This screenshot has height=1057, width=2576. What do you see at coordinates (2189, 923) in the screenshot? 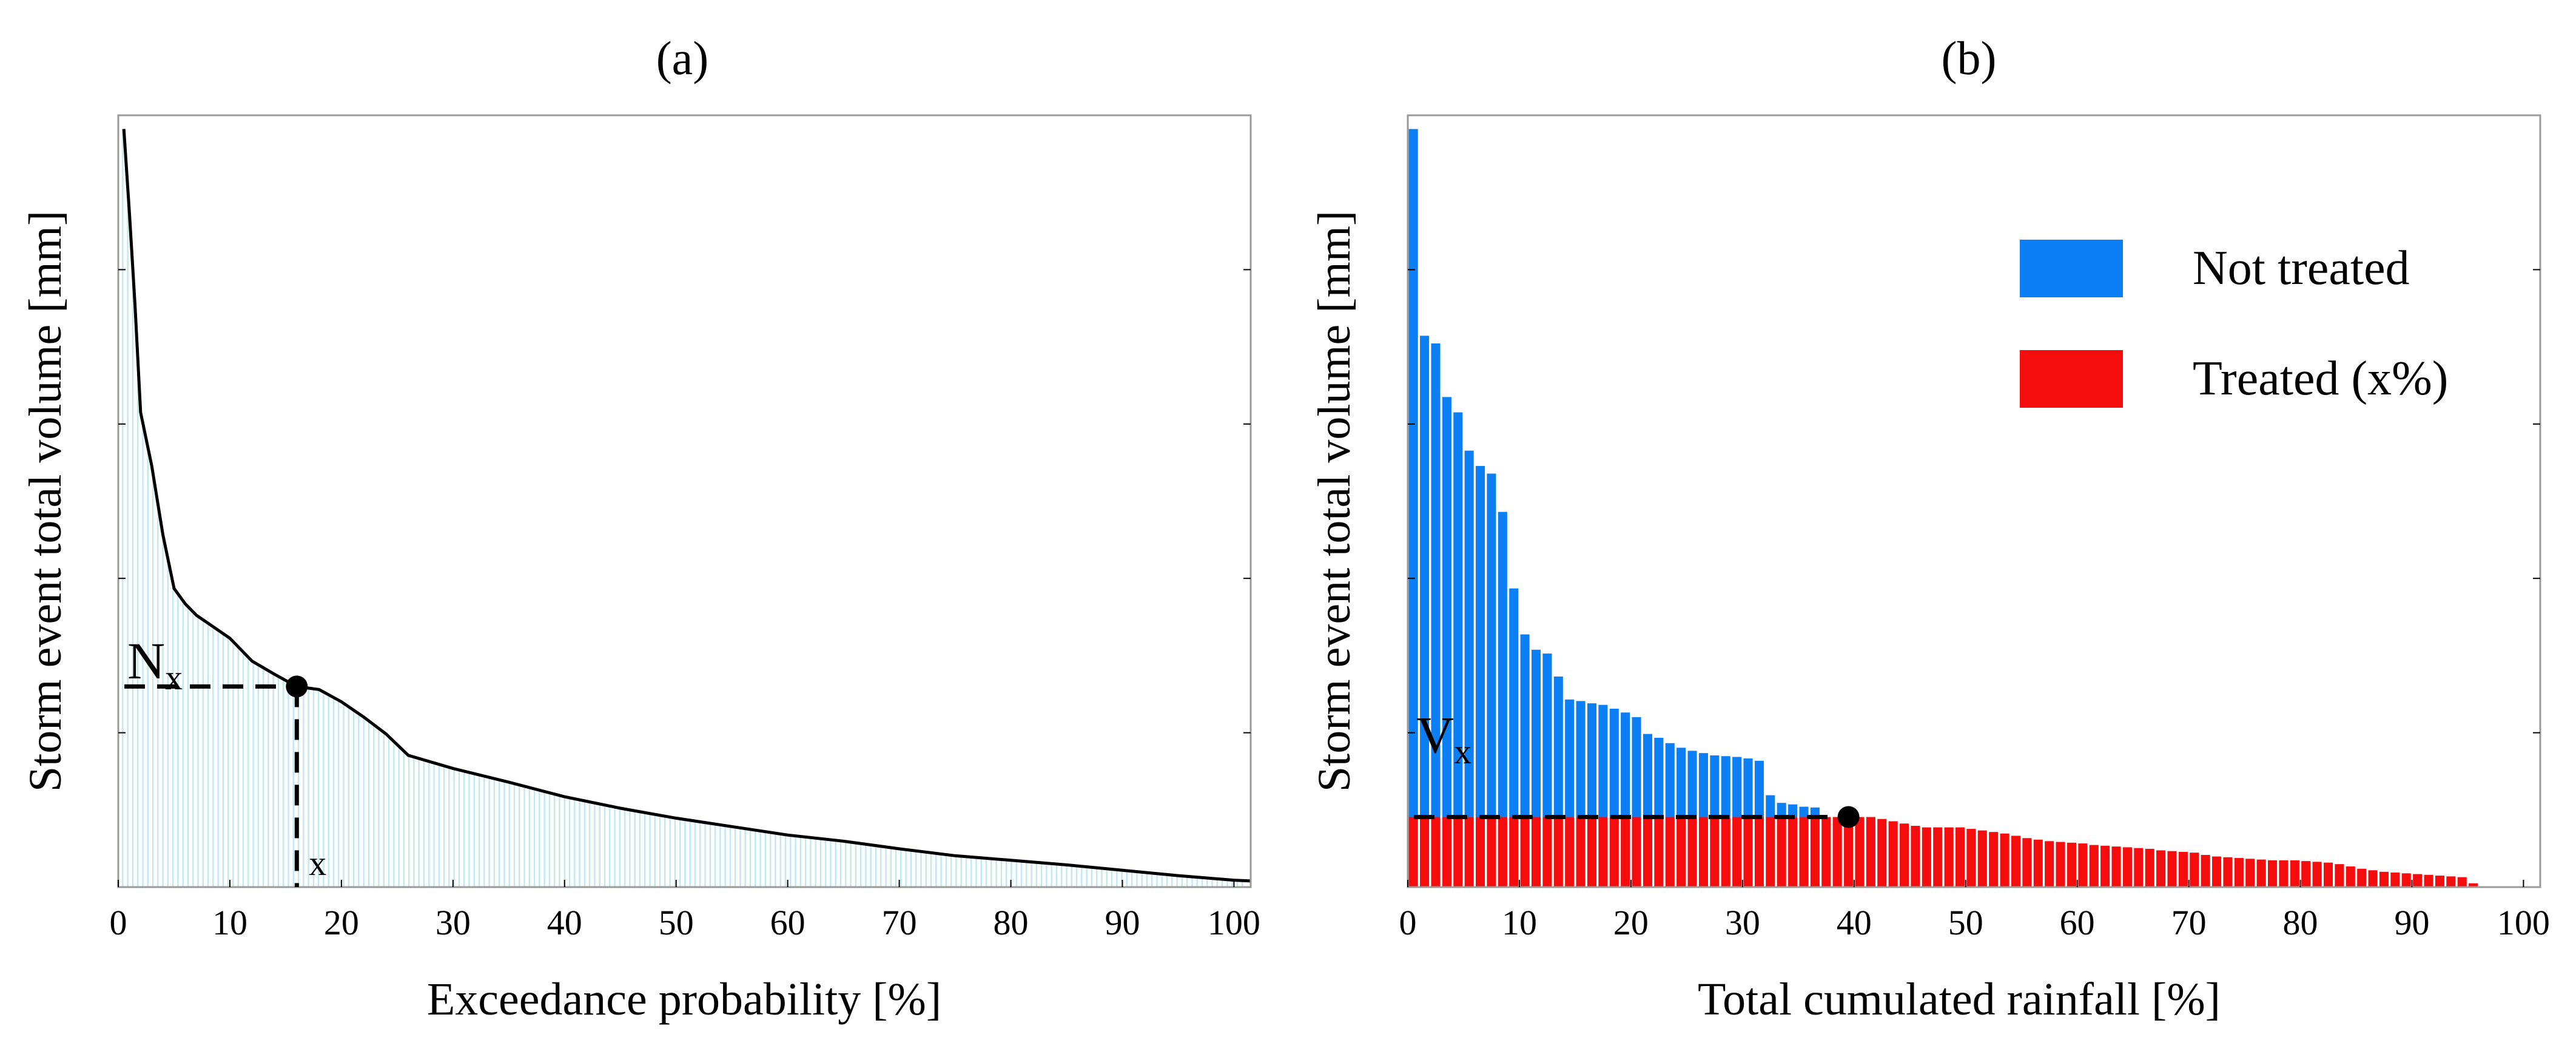
I see `x-tick-label-b-70: 70` at bounding box center [2189, 923].